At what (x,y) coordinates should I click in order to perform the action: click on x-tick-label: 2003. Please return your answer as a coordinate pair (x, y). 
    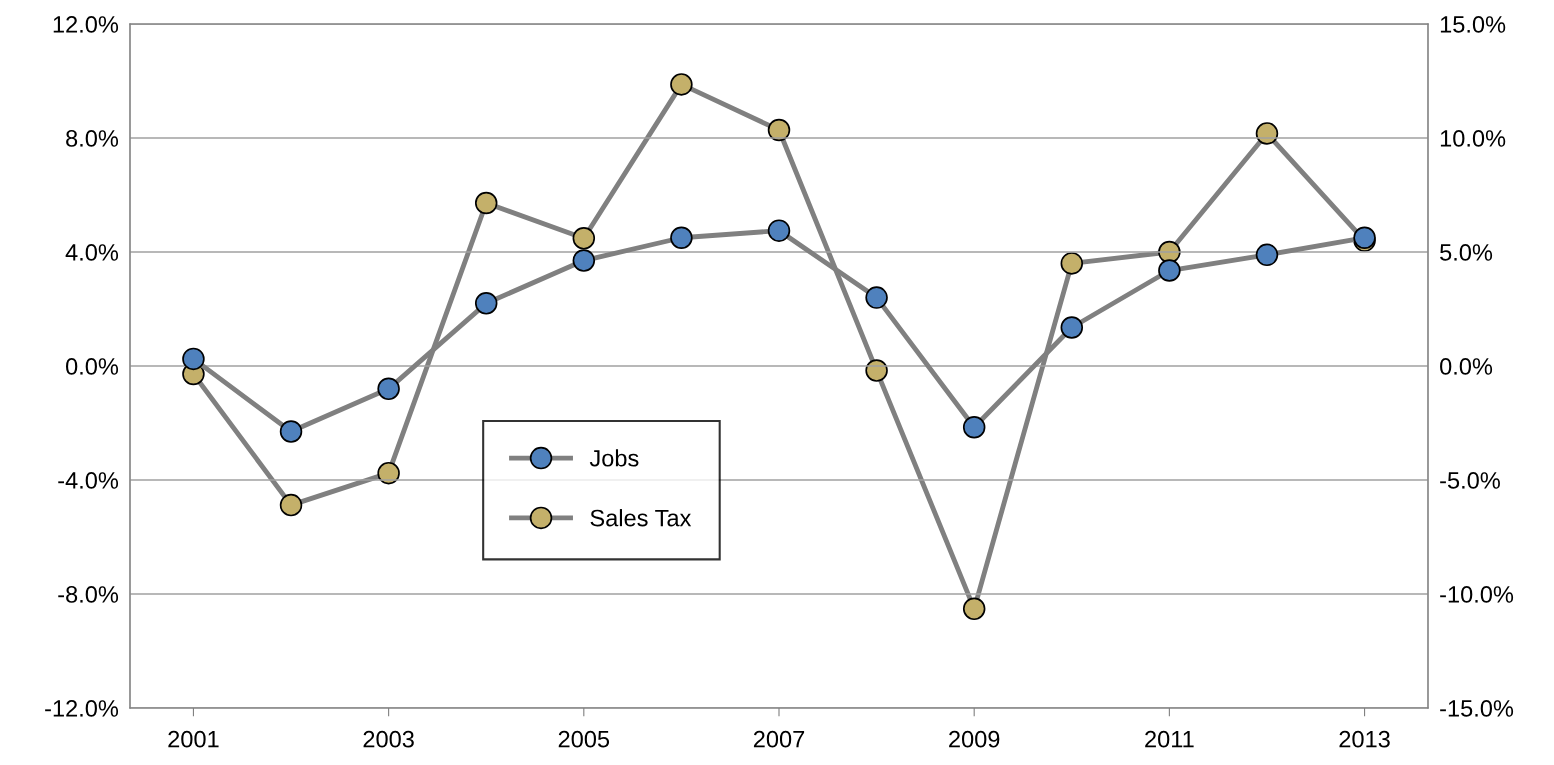
    Looking at the image, I should click on (388, 739).